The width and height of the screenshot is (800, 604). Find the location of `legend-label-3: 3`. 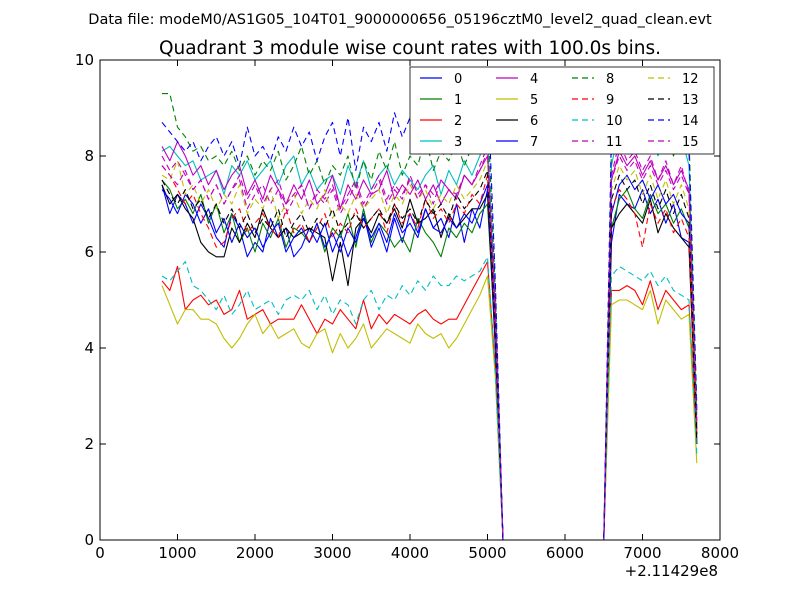

legend-label-3: 3 is located at coordinates (458, 142).